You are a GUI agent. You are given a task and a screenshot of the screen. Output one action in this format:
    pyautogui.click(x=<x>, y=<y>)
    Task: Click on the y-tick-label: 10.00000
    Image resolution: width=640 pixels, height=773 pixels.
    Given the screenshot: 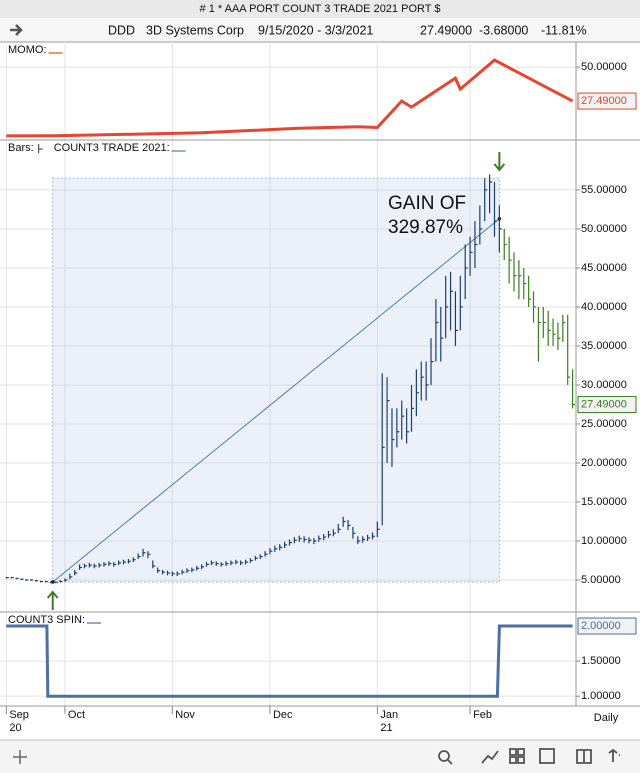 What is the action you would take?
    pyautogui.click(x=604, y=541)
    